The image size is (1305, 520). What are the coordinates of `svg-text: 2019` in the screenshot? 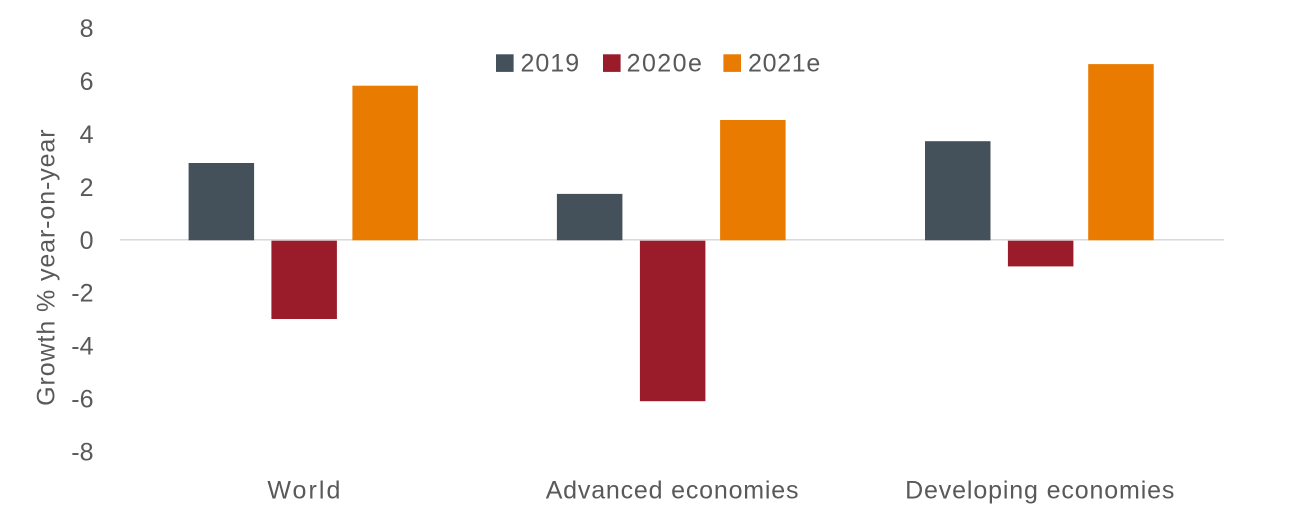 It's located at (551, 64).